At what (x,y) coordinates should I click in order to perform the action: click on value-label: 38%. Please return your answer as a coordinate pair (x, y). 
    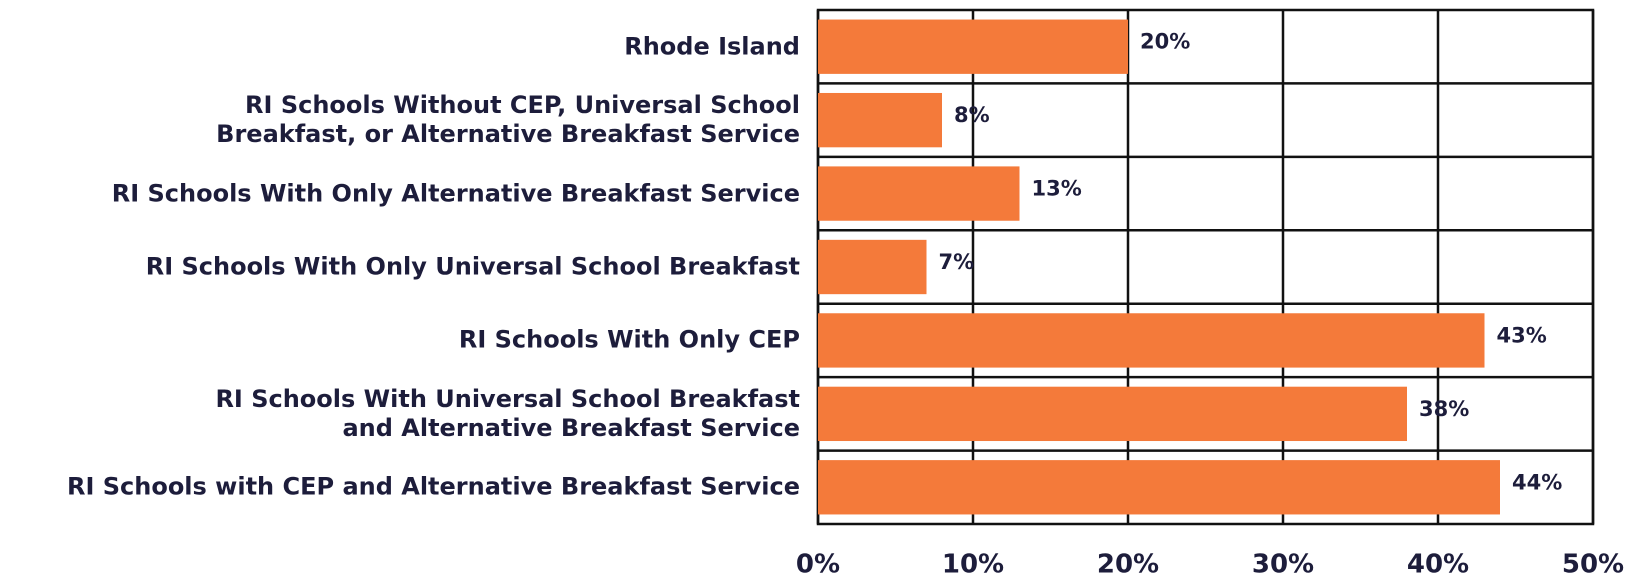
    Looking at the image, I should click on (1444, 409).